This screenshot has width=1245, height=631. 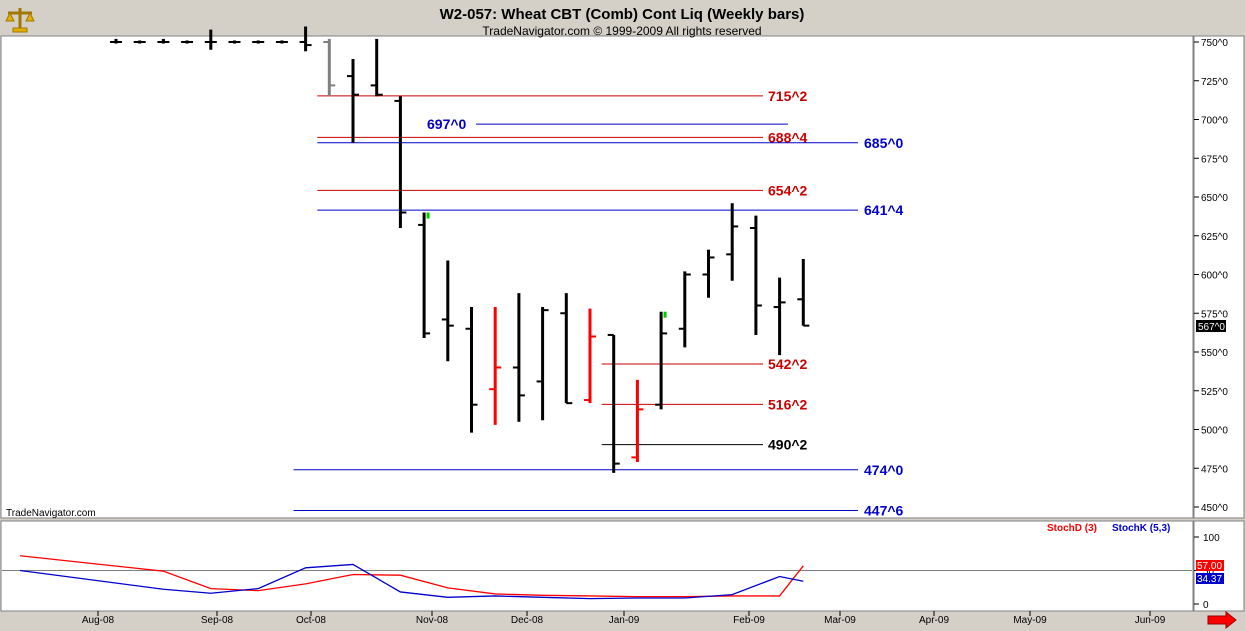 What do you see at coordinates (1209, 572) in the screenshot?
I see `stoch-tick-label: 50` at bounding box center [1209, 572].